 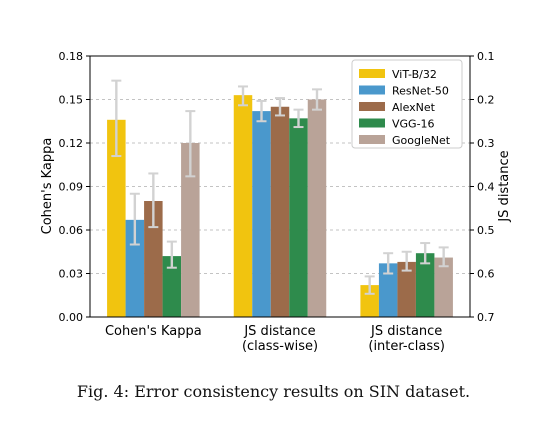 I want to click on left-axis-title: Cohen's Kappa, so click(x=47, y=186).